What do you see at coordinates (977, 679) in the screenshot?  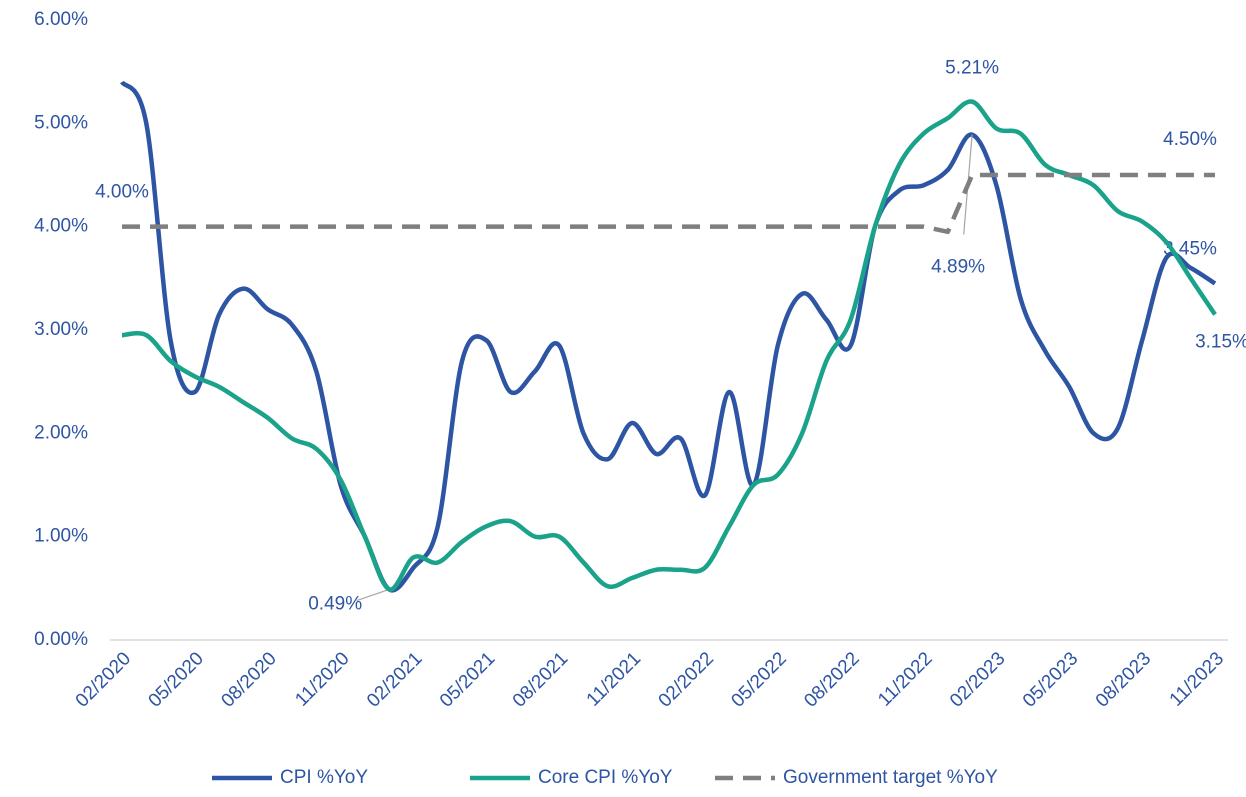 I see `x-tick-label: 02/2023` at bounding box center [977, 679].